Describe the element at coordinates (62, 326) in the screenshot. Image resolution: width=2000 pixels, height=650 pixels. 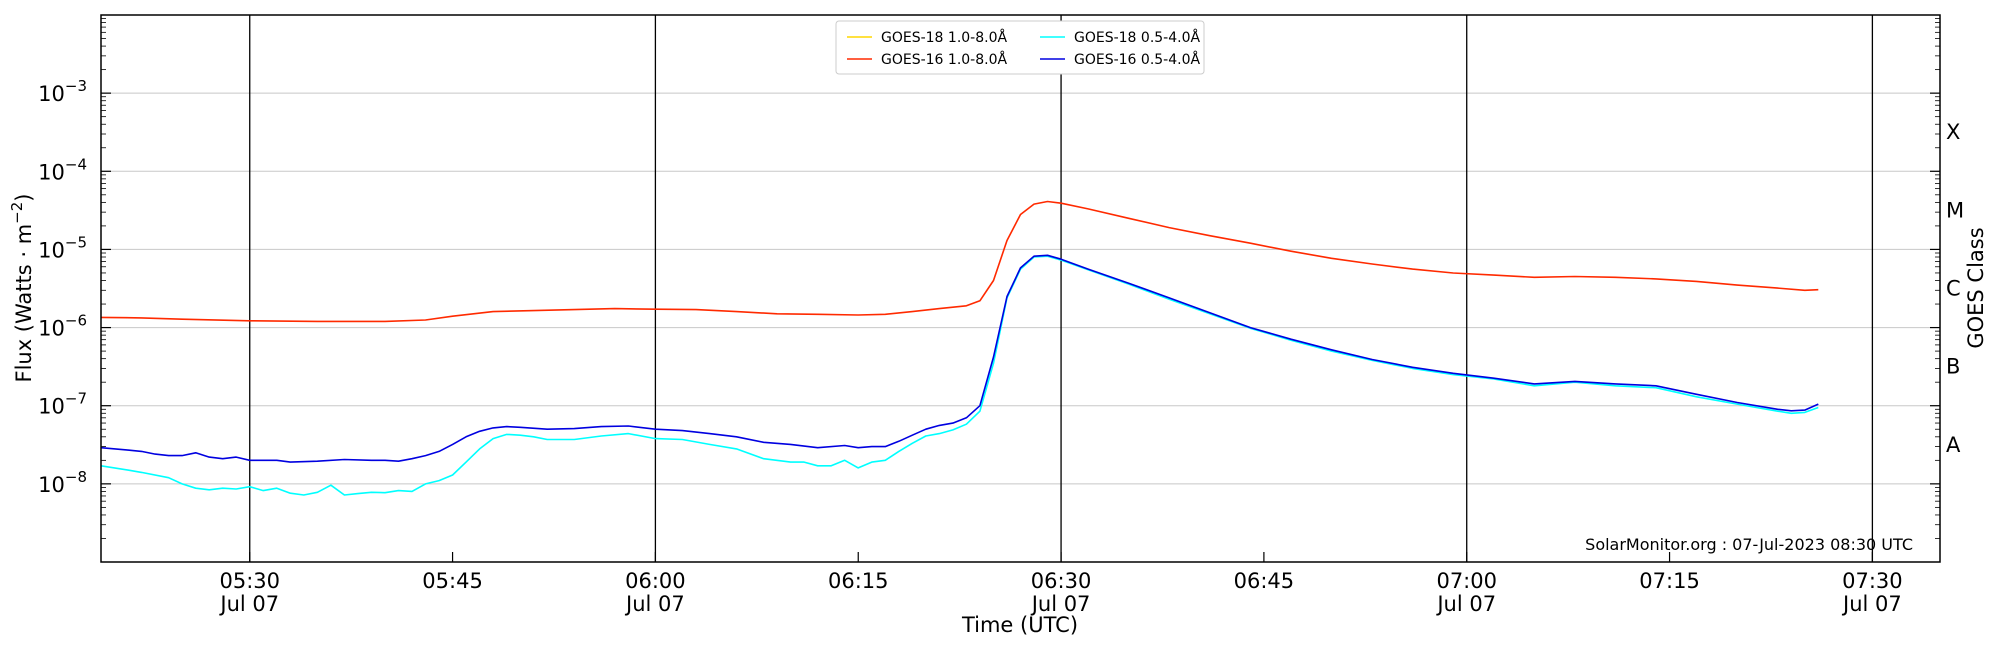
I see `y-tick-label: 10⁻⁶` at that location.